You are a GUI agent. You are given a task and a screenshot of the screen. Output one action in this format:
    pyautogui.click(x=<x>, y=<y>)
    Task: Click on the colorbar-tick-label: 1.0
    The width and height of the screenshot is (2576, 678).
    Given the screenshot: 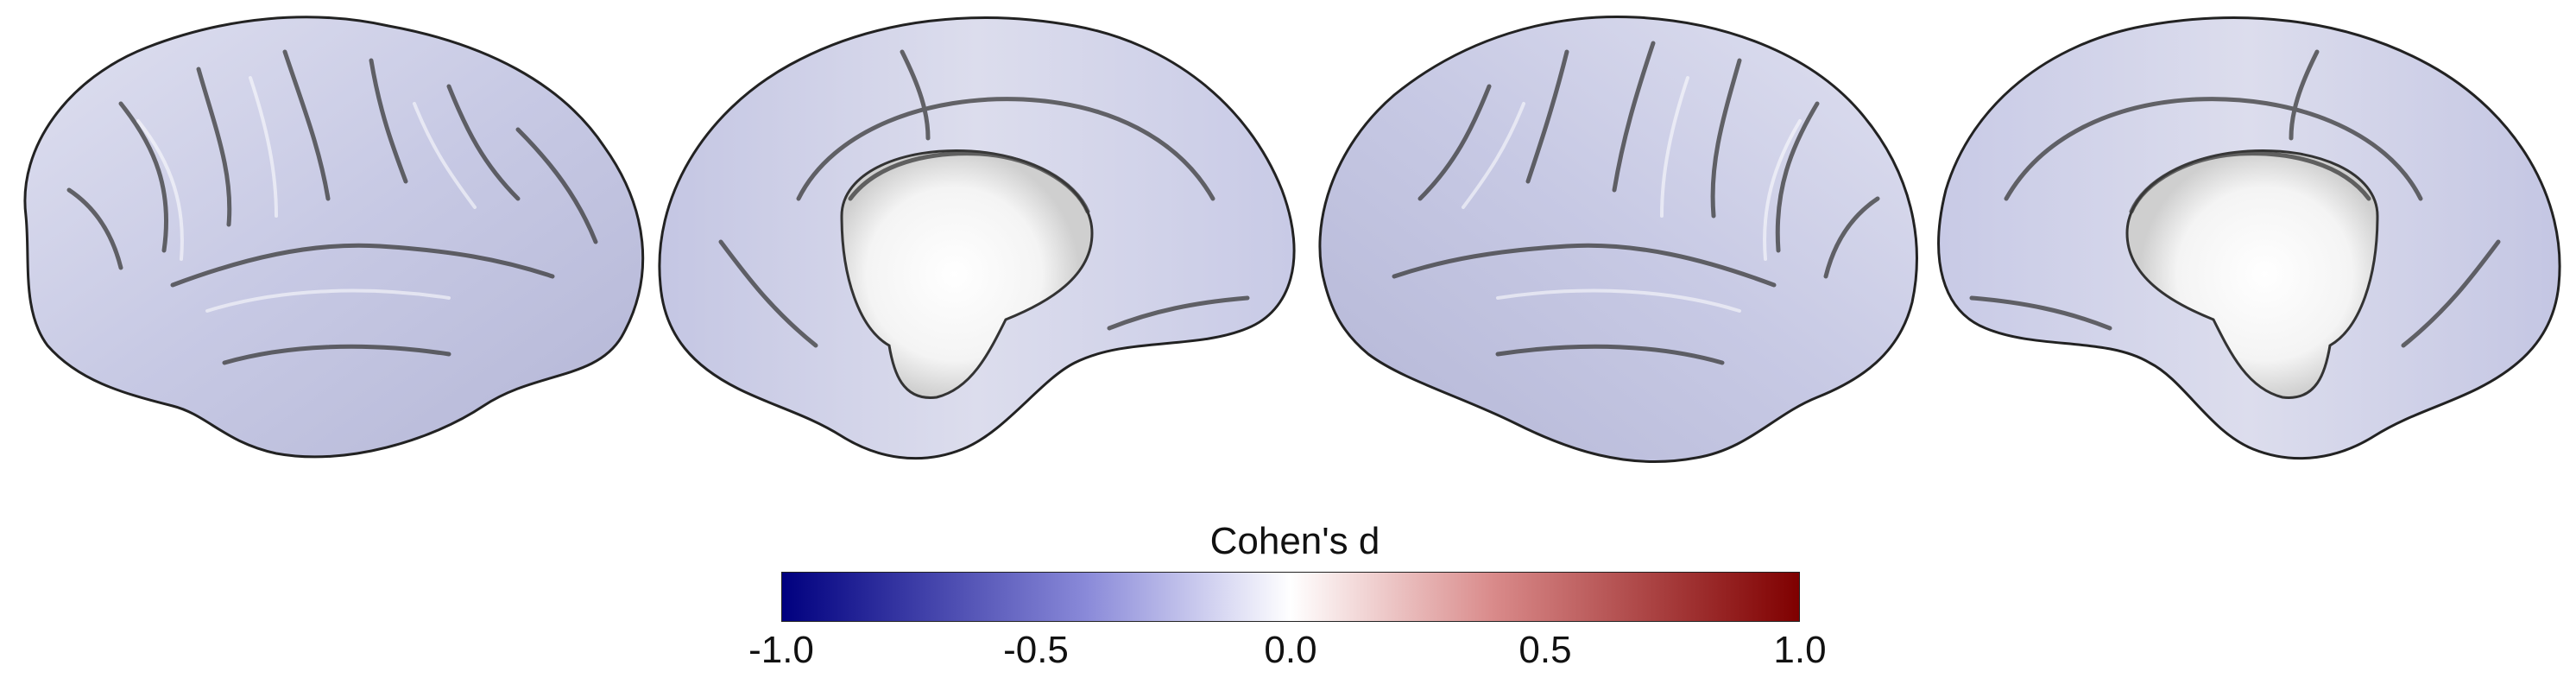 What is the action you would take?
    pyautogui.click(x=1799, y=650)
    